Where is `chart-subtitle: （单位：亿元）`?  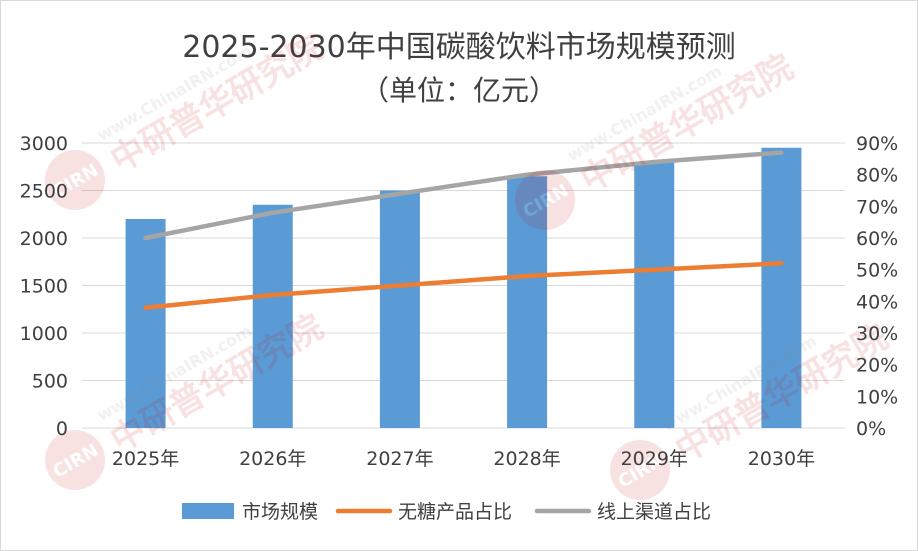 chart-subtitle: （单位：亿元） is located at coordinates (459, 90).